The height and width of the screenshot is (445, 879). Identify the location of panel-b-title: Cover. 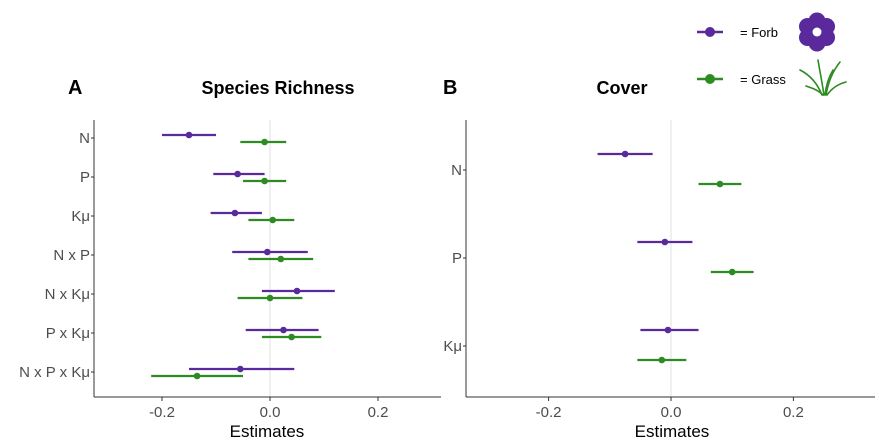
(621, 88).